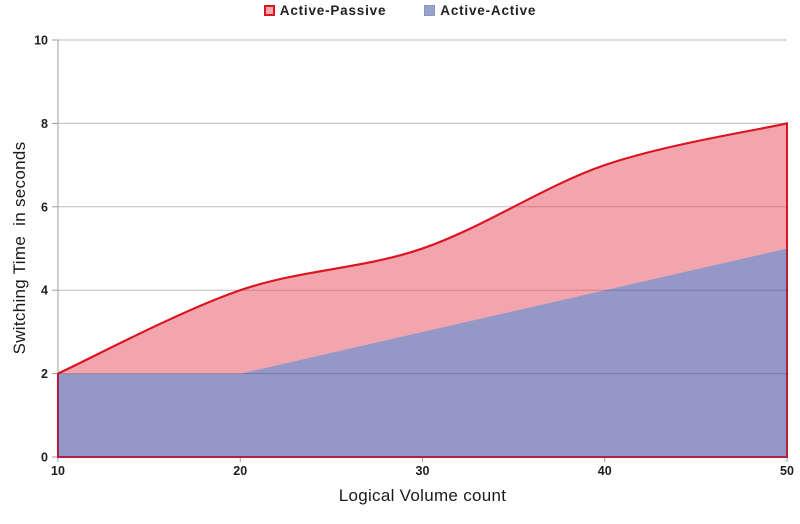 The height and width of the screenshot is (524, 800). Describe the element at coordinates (44, 207) in the screenshot. I see `y-tick-label: 6` at that location.